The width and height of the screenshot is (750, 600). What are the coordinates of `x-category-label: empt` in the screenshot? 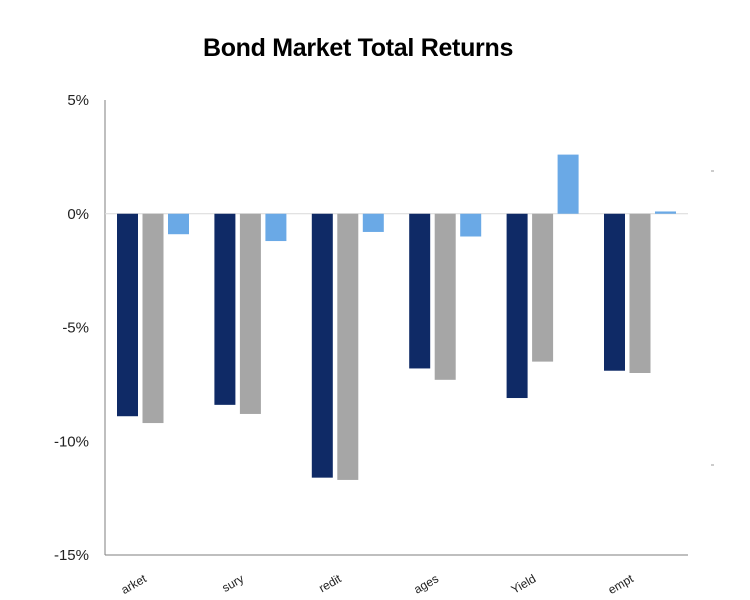 It's located at (621, 584).